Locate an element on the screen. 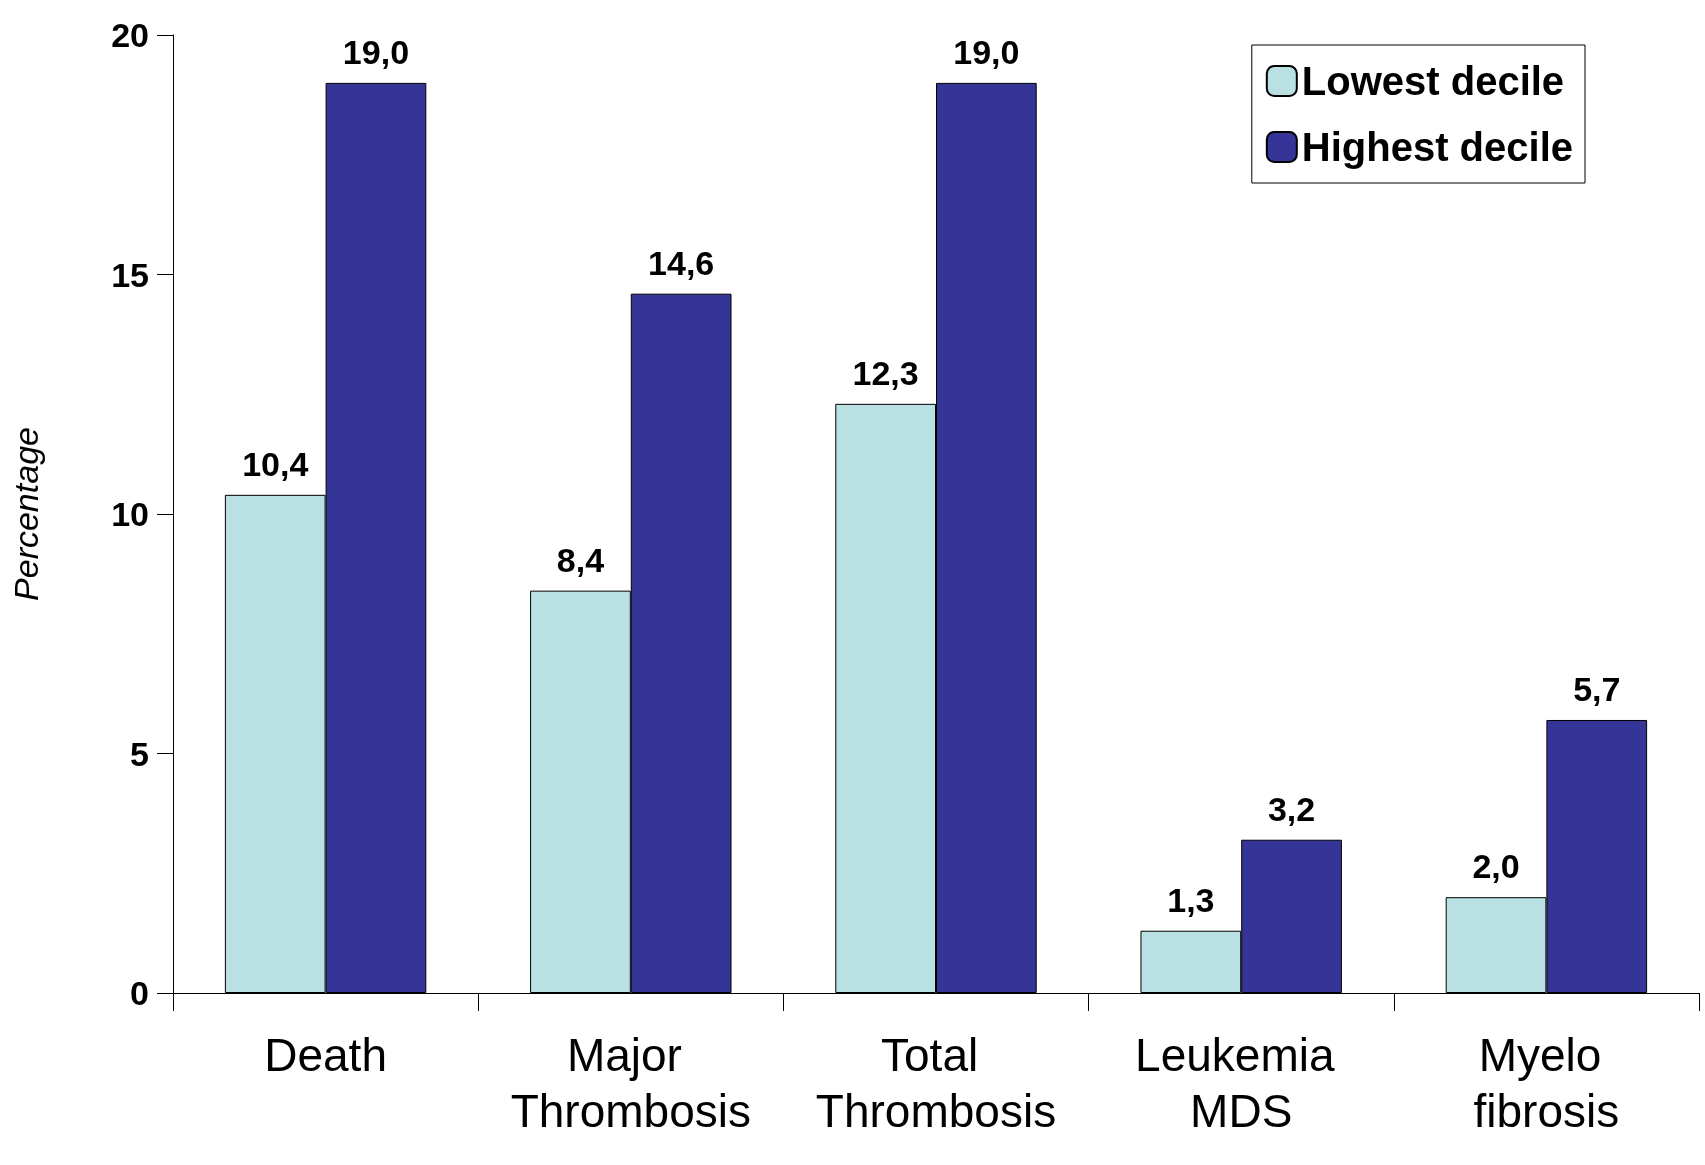  x-tick-label: Total Thrombosis is located at coordinates (936, 1083).